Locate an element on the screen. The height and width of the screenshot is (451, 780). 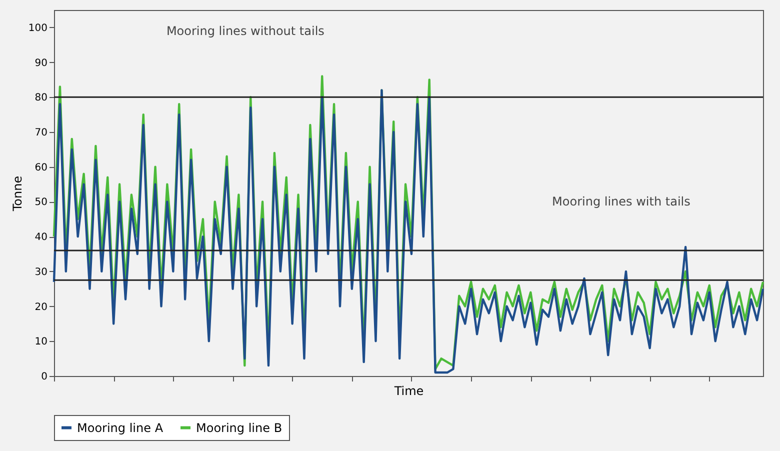
x-axis-title: Time is located at coordinates (408, 391).